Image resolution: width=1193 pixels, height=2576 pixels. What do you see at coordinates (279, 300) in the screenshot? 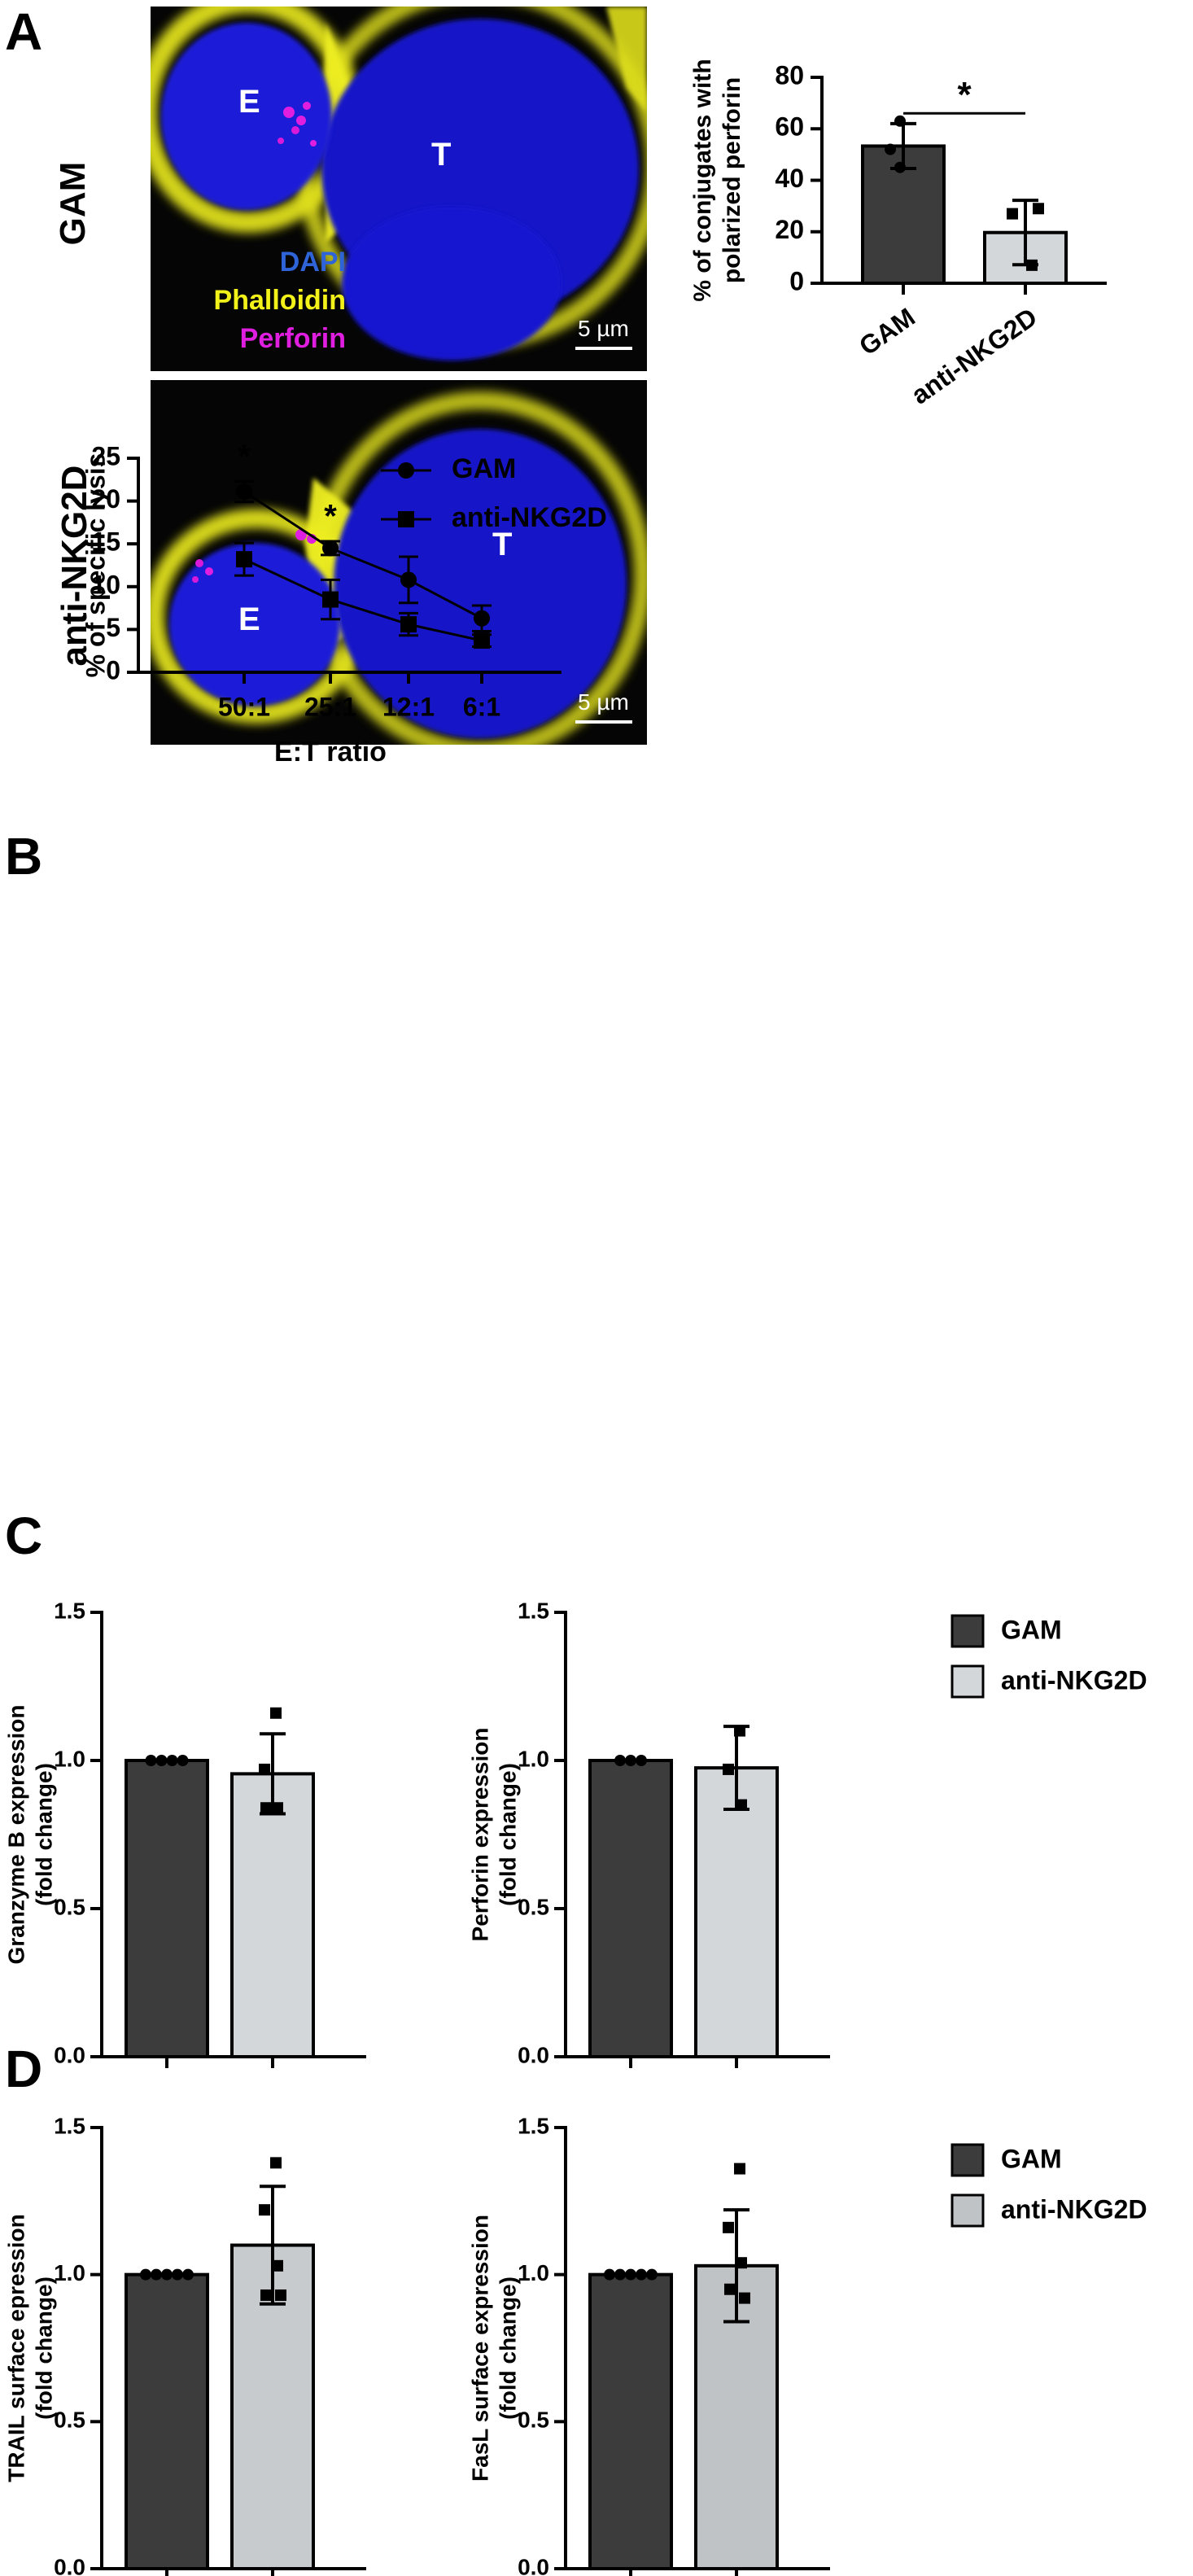
I see `legend-phalloidin: Phalloidin` at bounding box center [279, 300].